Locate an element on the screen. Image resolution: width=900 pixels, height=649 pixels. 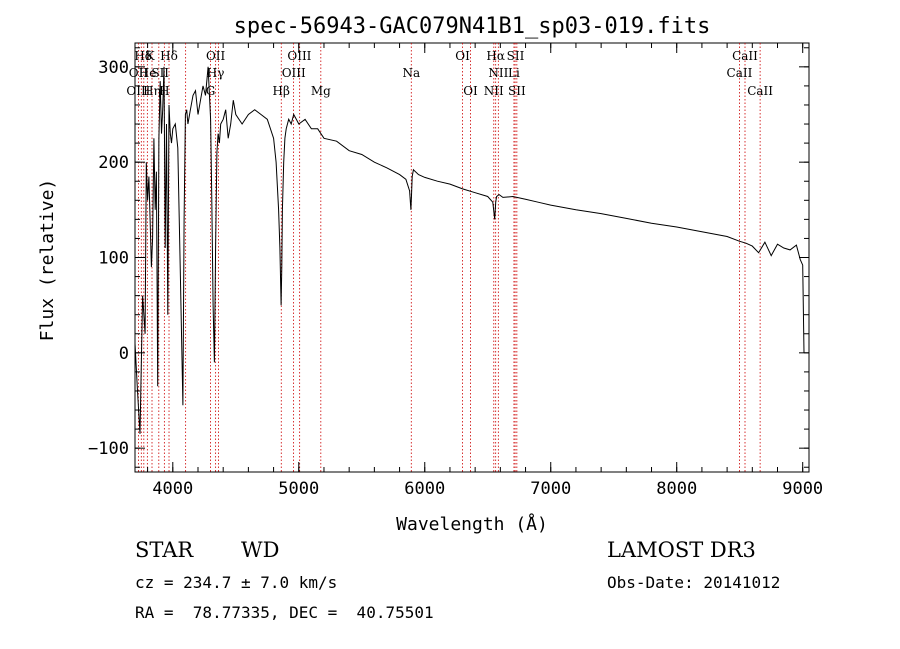
chart-title: spec-56943-GAC079N41B1_sp03-019.fits is located at coordinates (472, 26).